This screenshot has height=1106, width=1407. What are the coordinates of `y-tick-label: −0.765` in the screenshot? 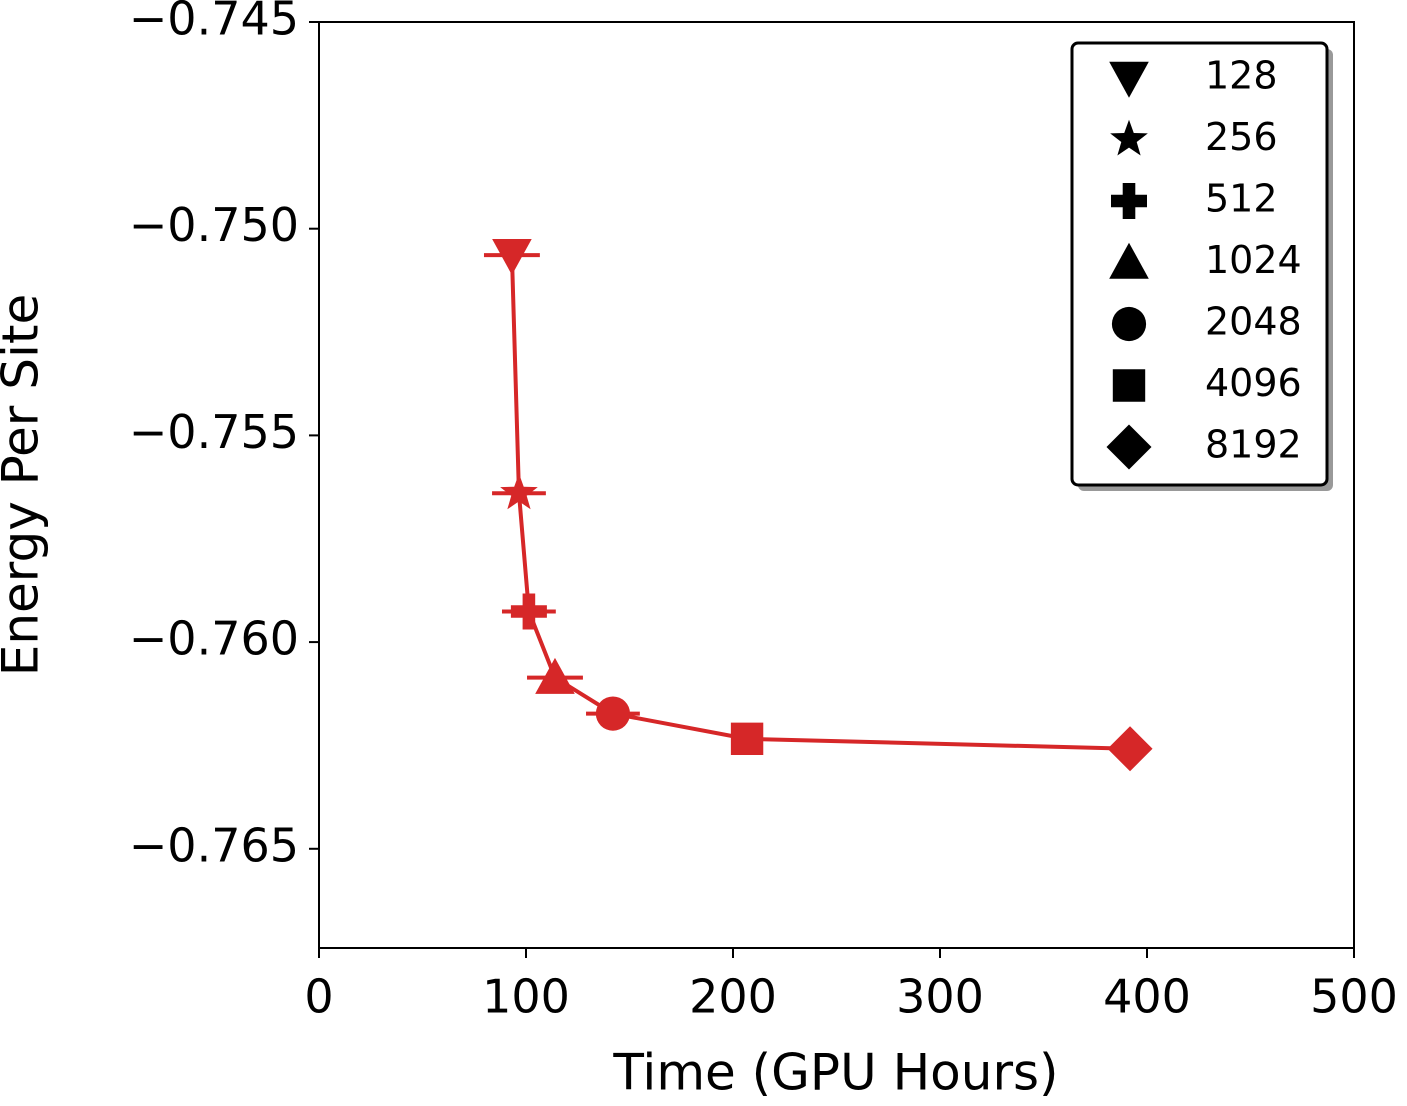 It's located at (214, 845).